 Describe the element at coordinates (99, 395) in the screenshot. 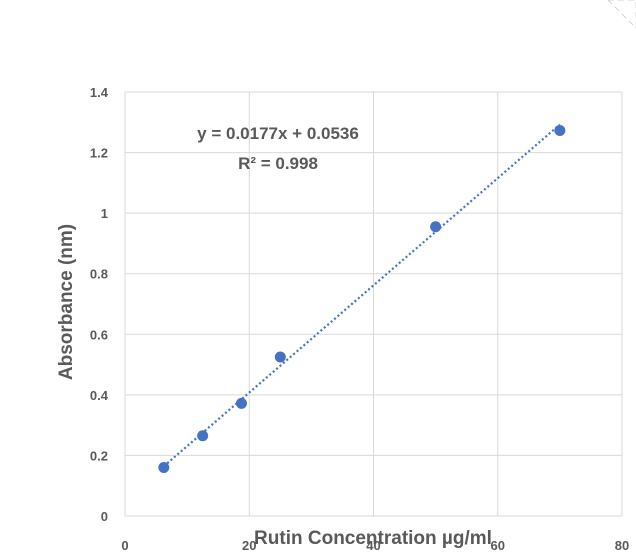

I see `y-tick-label: 0.4` at that location.